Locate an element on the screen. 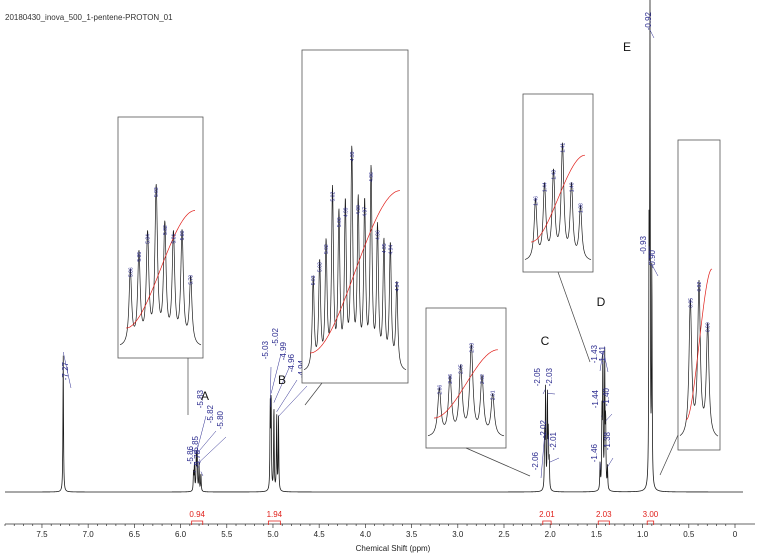  inset-peak-label: 5.00 is located at coordinates (340, 222).